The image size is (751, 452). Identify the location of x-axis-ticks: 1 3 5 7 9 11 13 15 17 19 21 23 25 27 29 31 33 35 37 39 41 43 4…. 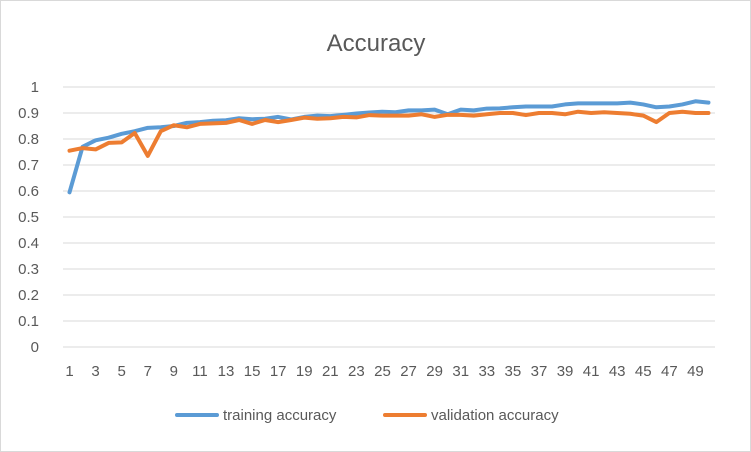
(384, 371).